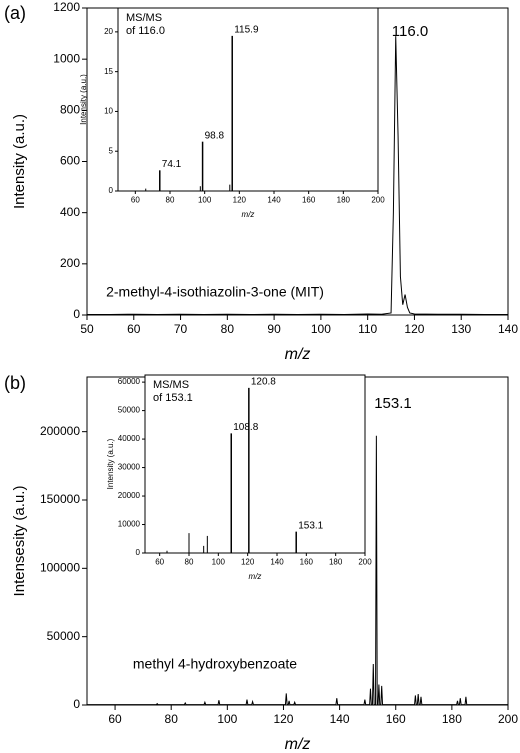  I want to click on y-tick-label: 200, so click(70, 263).